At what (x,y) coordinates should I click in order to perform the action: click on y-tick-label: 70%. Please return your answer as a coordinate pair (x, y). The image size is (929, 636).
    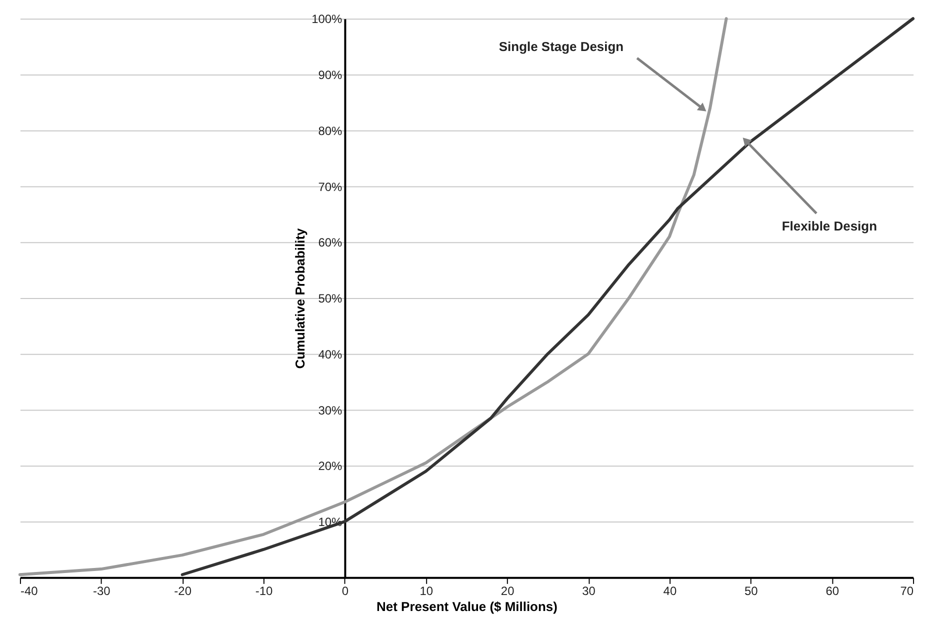
    Looking at the image, I should click on (330, 187).